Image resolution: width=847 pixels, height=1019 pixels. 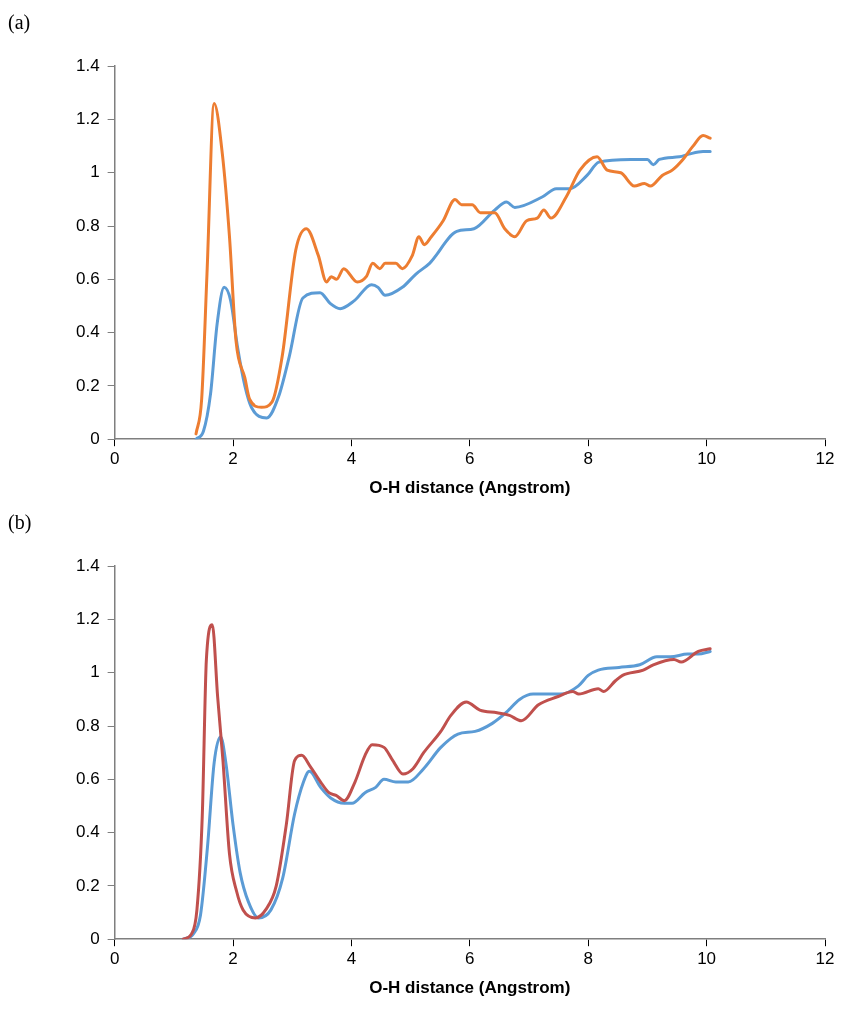 I want to click on chart-title: (a), so click(x=20, y=23).